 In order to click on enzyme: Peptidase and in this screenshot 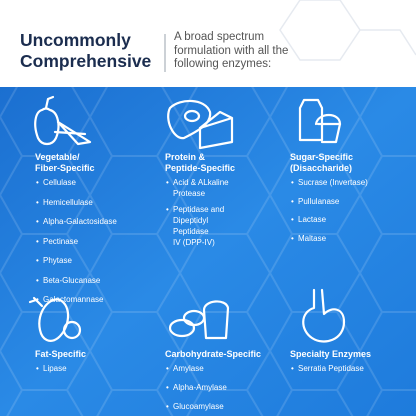, I will do `click(199, 209)`.